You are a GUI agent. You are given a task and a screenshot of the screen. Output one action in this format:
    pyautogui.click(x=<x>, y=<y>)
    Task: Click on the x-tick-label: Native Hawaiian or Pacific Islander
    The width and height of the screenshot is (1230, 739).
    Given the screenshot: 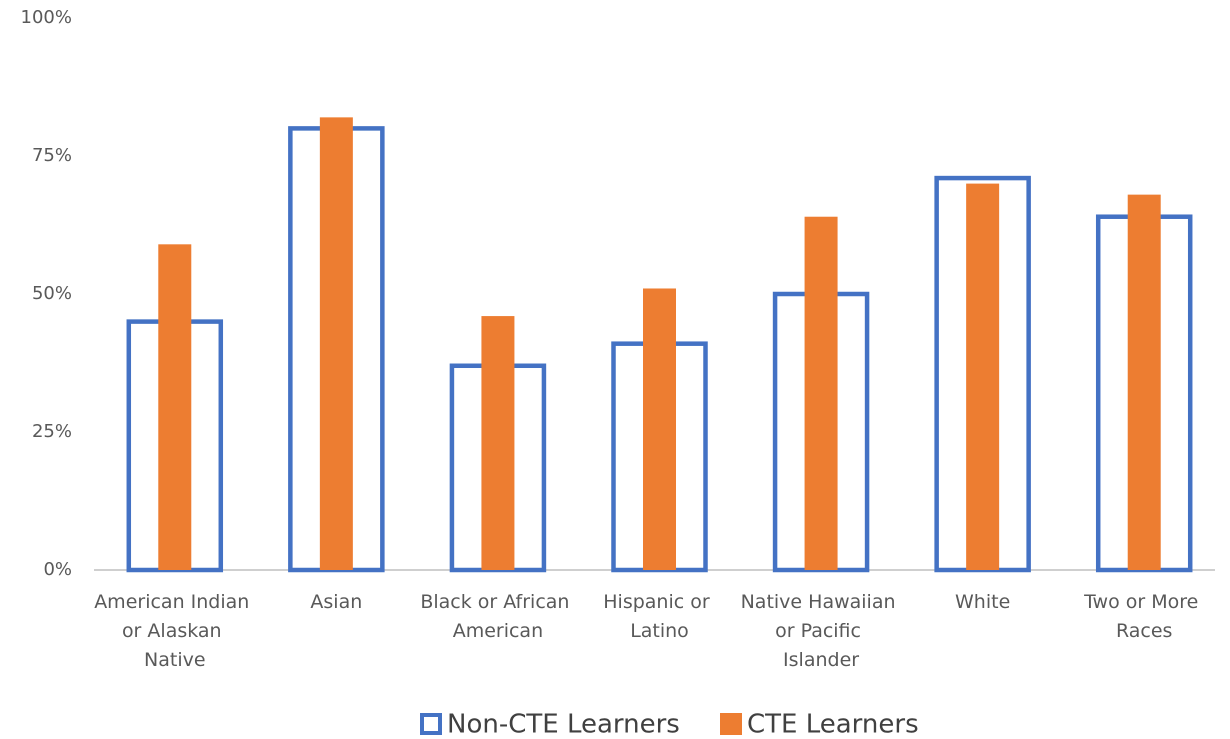 What is the action you would take?
    pyautogui.click(x=821, y=631)
    